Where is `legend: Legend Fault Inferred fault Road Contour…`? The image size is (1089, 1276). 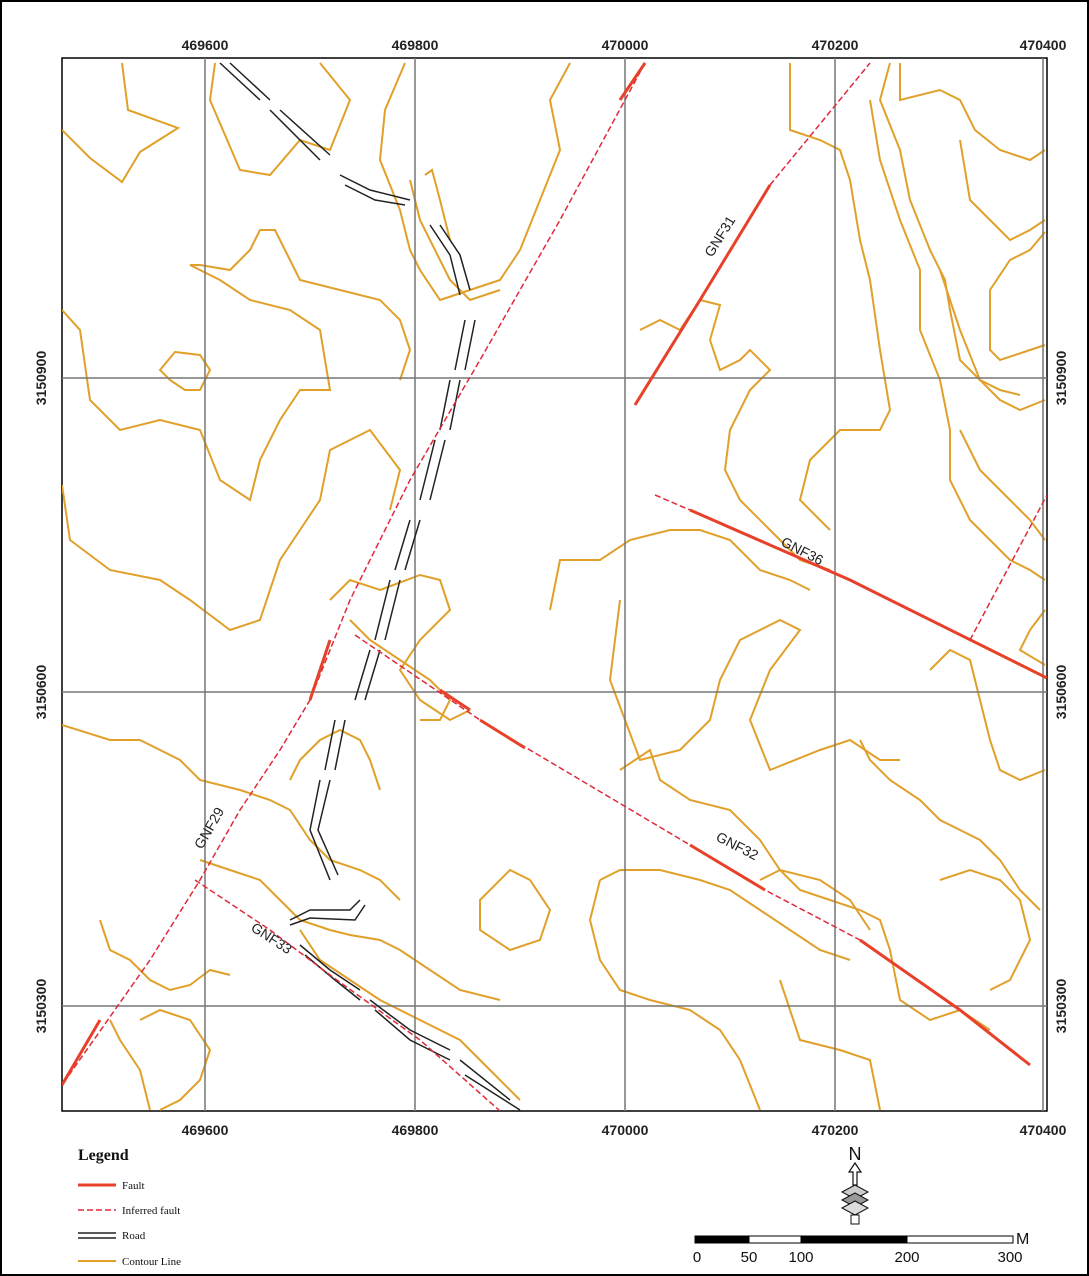
legend: Legend Fault Inferred fault Road Contour… is located at coordinates (129, 1207).